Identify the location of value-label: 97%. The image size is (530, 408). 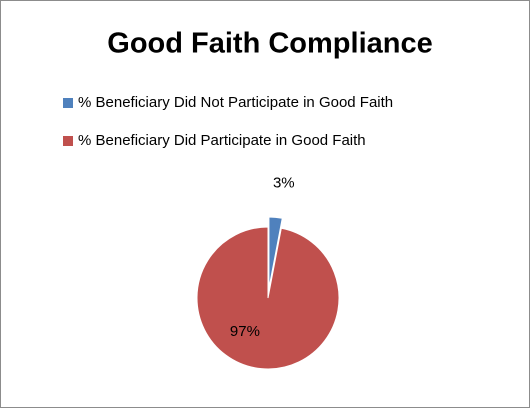
(245, 331).